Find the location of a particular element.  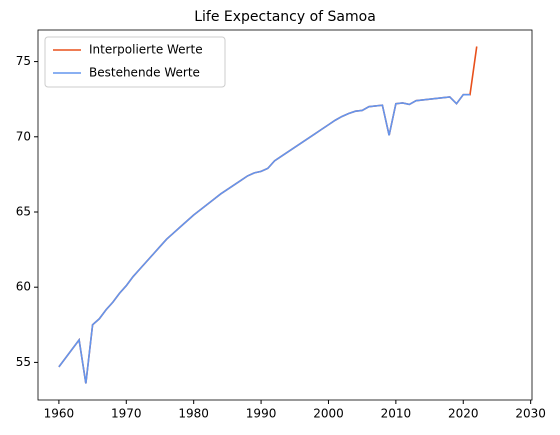

x-tick-label: 2030 is located at coordinates (530, 414).